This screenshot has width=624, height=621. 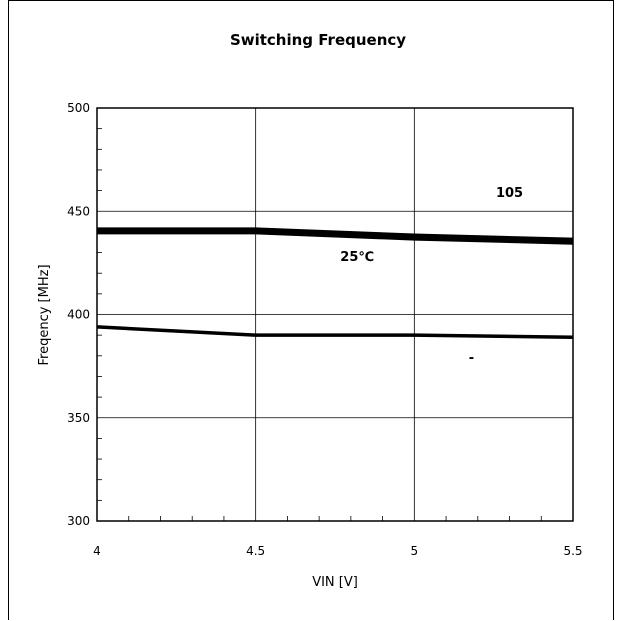 What do you see at coordinates (572, 551) in the screenshot?
I see `x-tick-label-3: 5.5` at bounding box center [572, 551].